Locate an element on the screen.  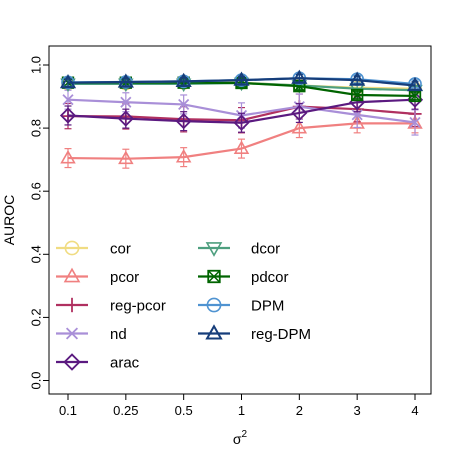
legend-label: dcor is located at coordinates (265, 248).